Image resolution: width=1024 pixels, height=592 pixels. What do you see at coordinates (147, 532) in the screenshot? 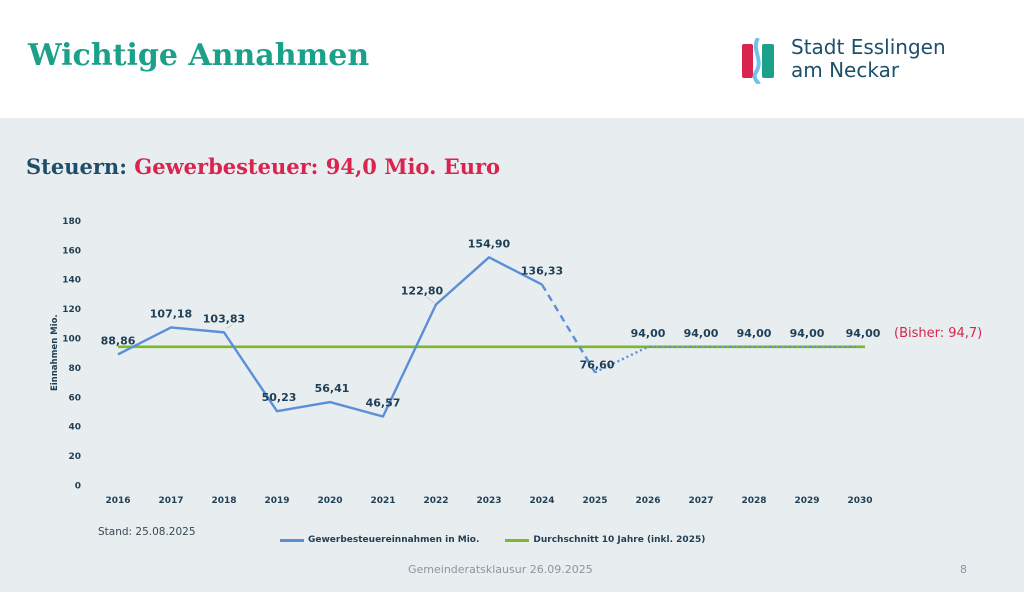
I see `data-date-note: Stand: 25.08.2025` at bounding box center [147, 532].